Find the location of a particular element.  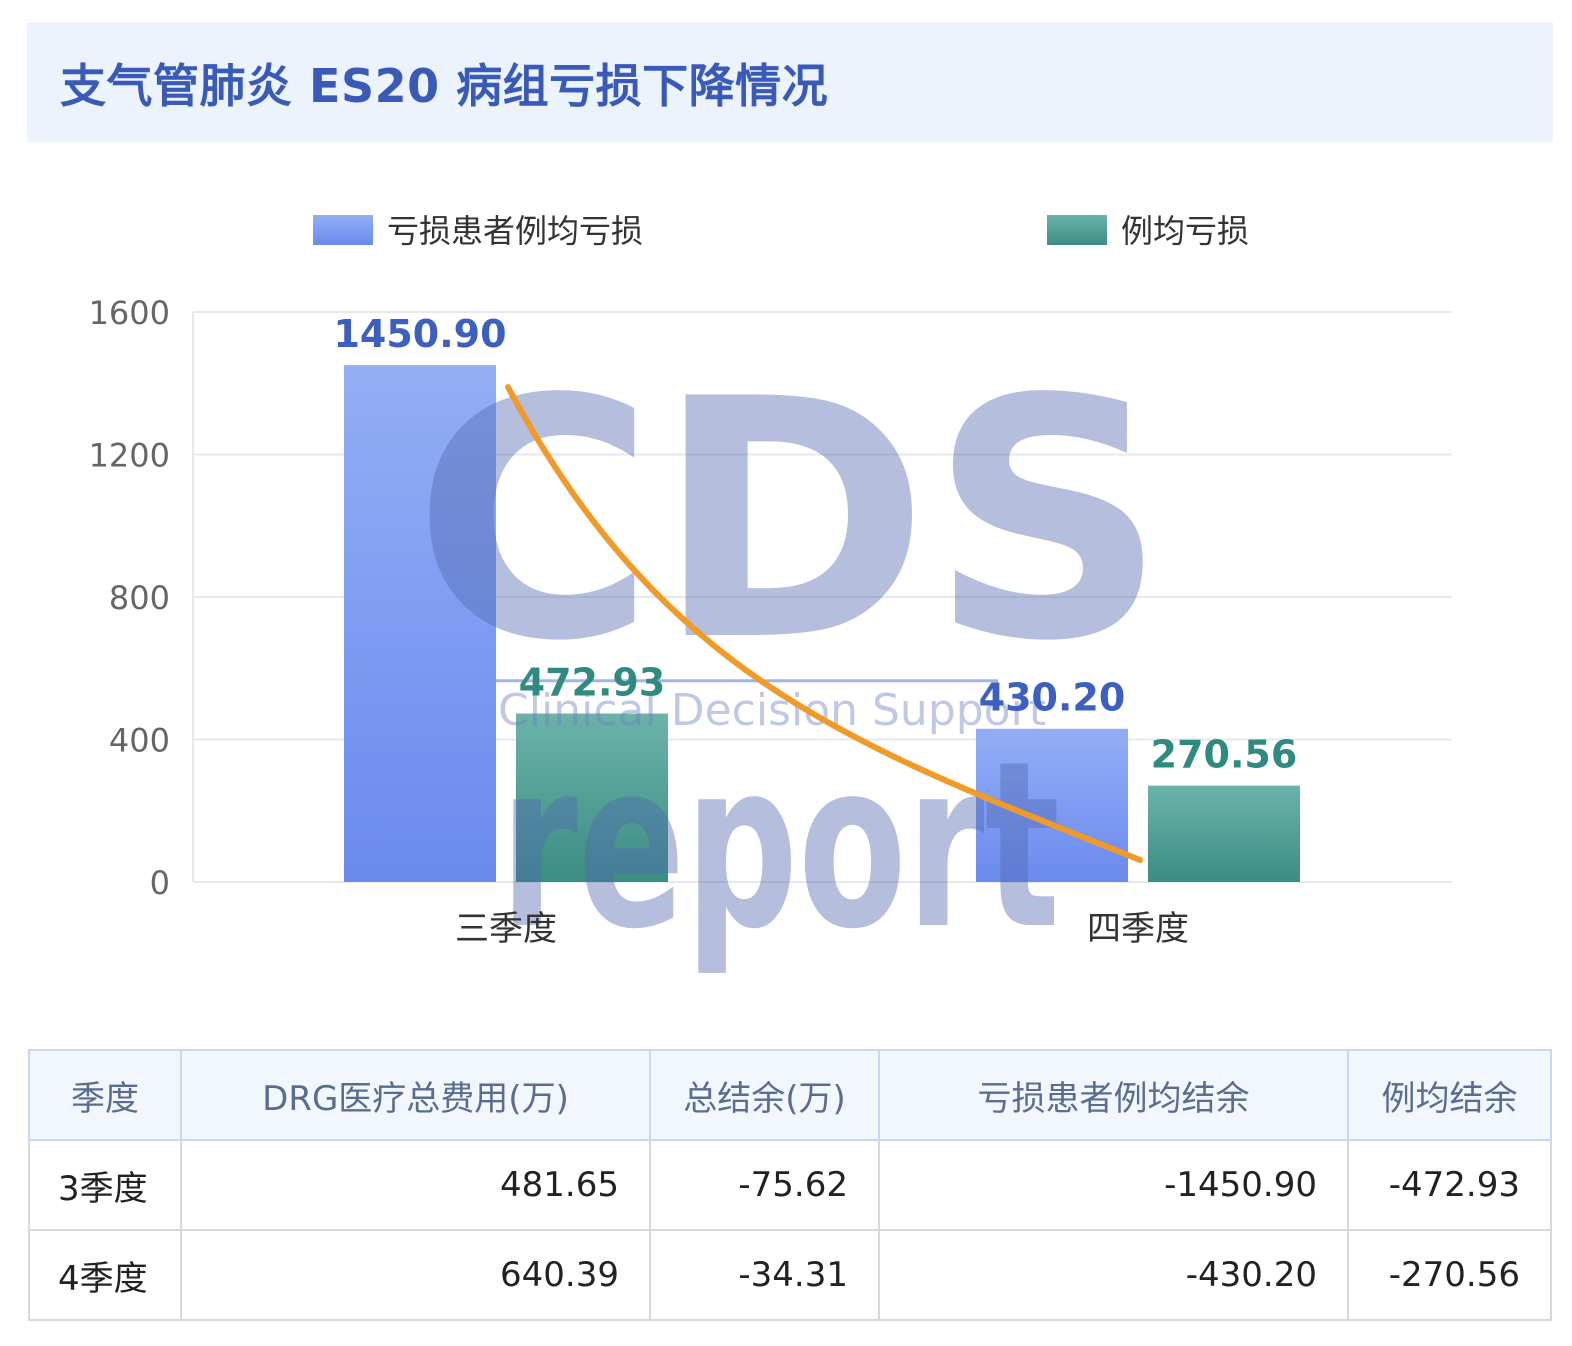

trend-line is located at coordinates (824, 623).